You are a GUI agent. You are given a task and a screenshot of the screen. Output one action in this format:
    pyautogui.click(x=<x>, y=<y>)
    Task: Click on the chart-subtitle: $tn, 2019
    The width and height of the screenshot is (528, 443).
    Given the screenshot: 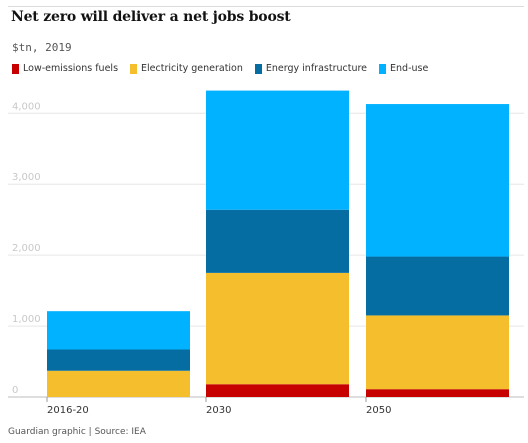 What is the action you would take?
    pyautogui.click(x=42, y=47)
    